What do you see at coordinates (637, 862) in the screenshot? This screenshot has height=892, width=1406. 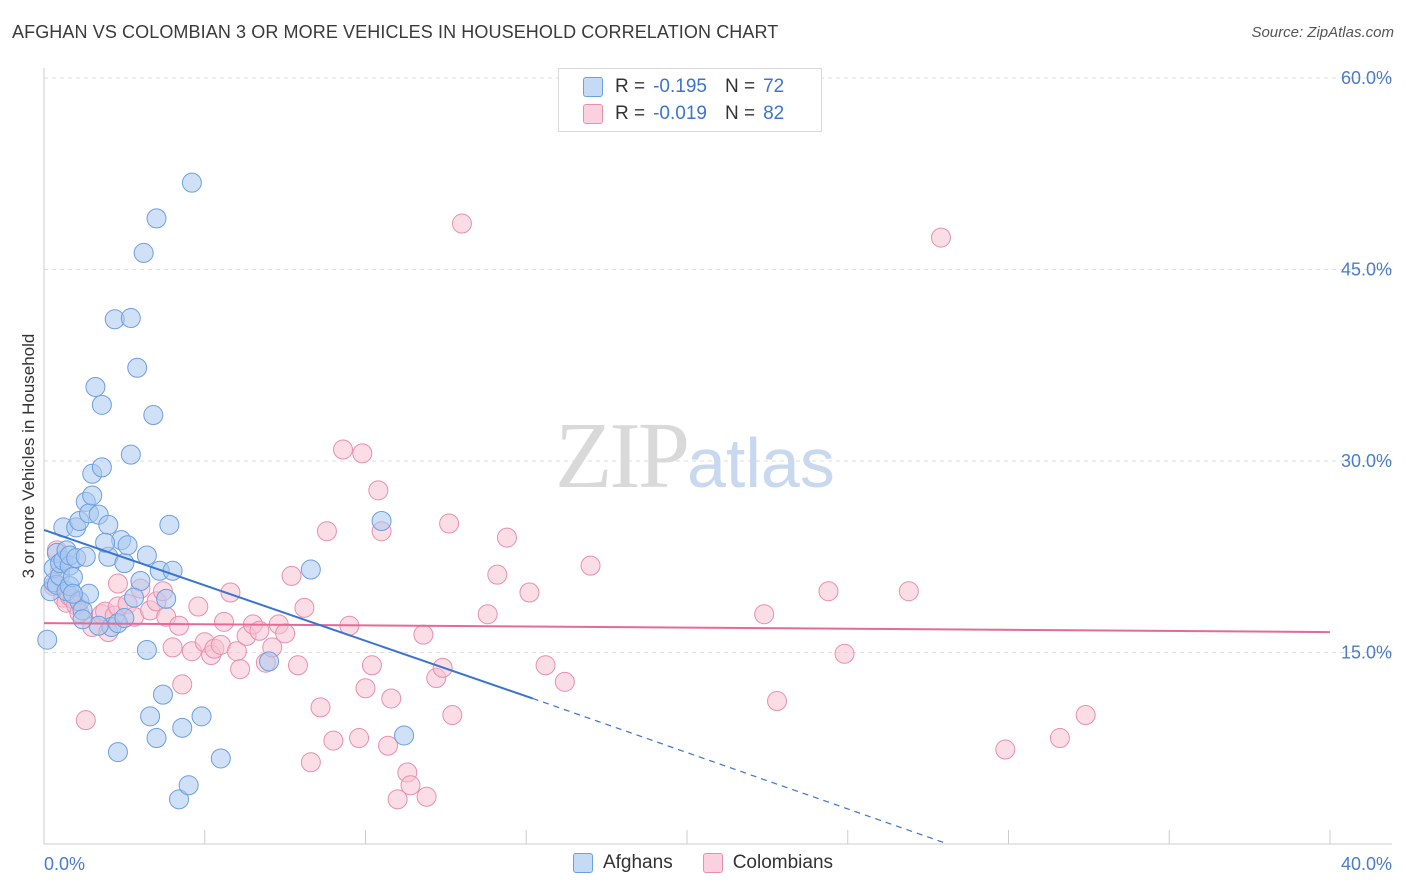 I see `afghans-legend-label: Afghans` at bounding box center [637, 862].